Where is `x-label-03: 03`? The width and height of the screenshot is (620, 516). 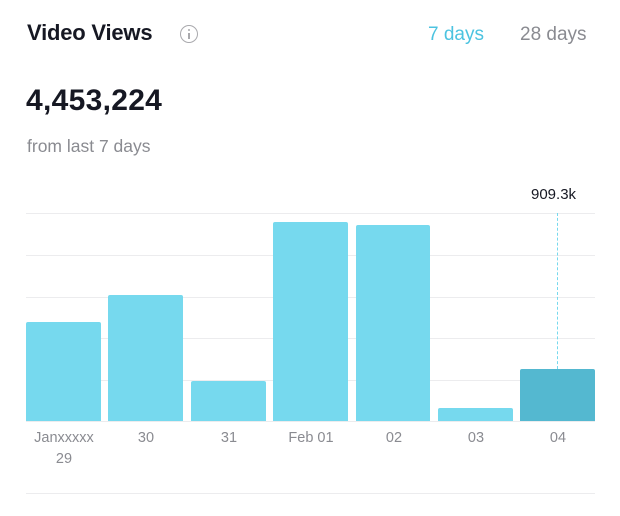
x-label-03: 03 is located at coordinates (476, 438).